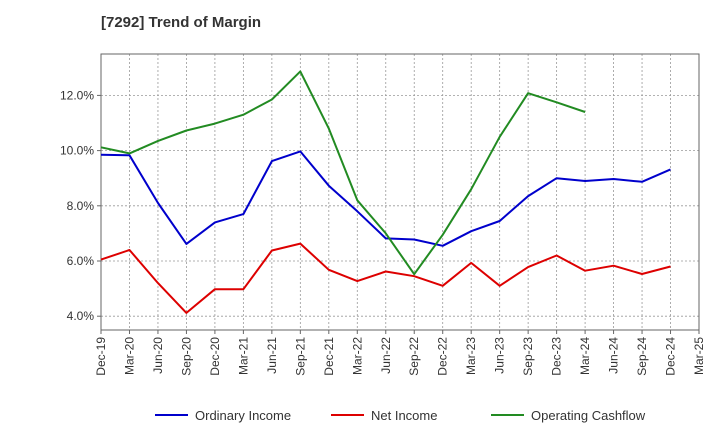 The height and width of the screenshot is (440, 720). I want to click on legend-label-ordinary-income: Ordinary Income, so click(243, 415).